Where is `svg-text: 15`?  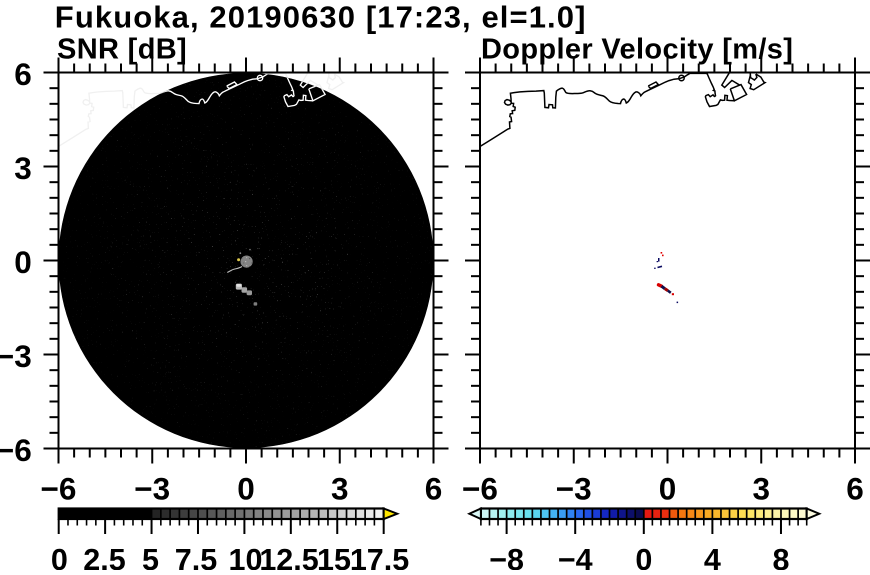 svg-text: 15 is located at coordinates (334, 556).